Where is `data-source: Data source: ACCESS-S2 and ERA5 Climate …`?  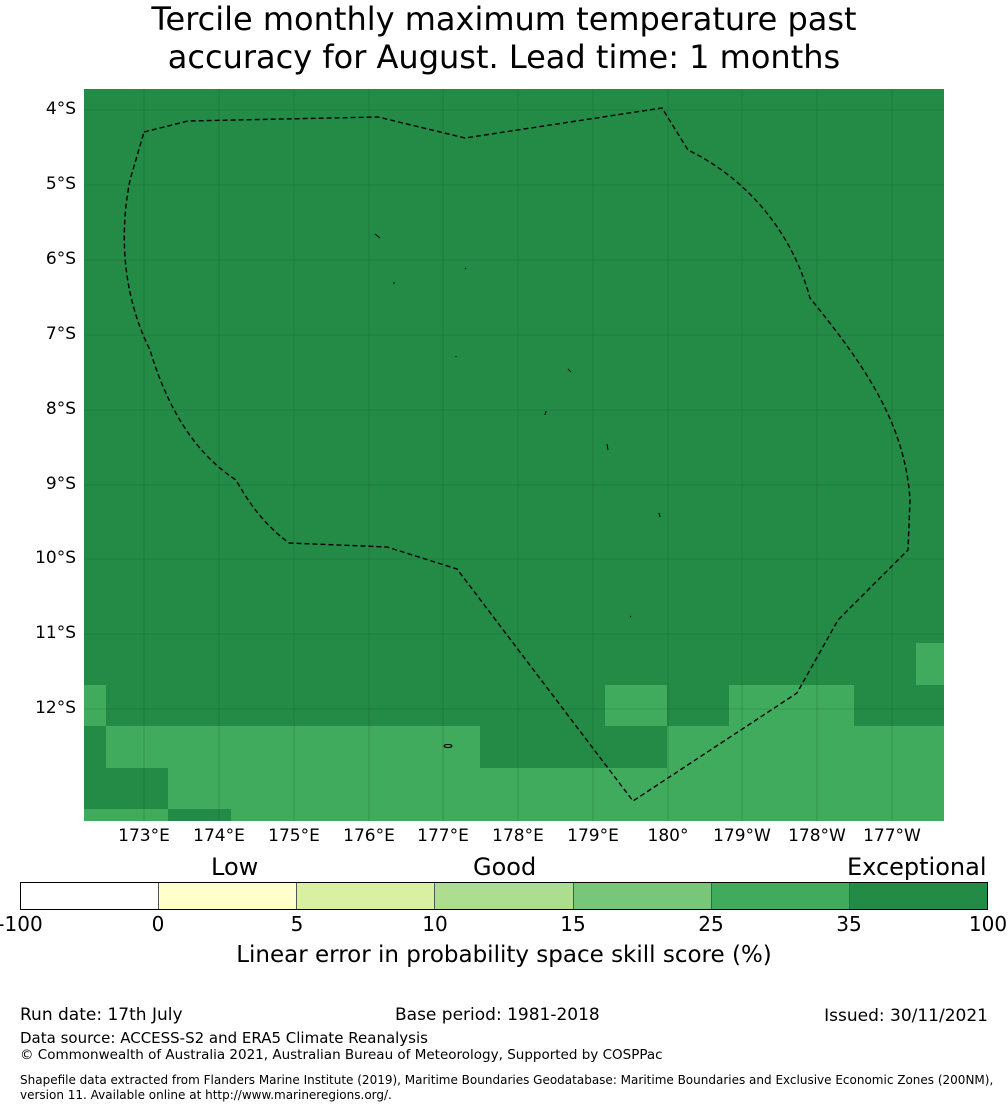 data-source: Data source: ACCESS-S2 and ERA5 Climate … is located at coordinates (224, 1038).